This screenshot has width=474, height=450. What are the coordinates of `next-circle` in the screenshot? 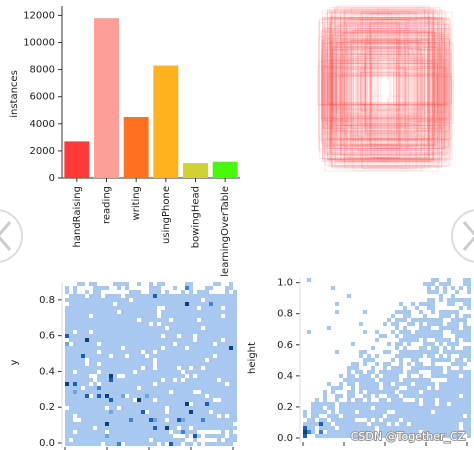 It's located at (462, 236).